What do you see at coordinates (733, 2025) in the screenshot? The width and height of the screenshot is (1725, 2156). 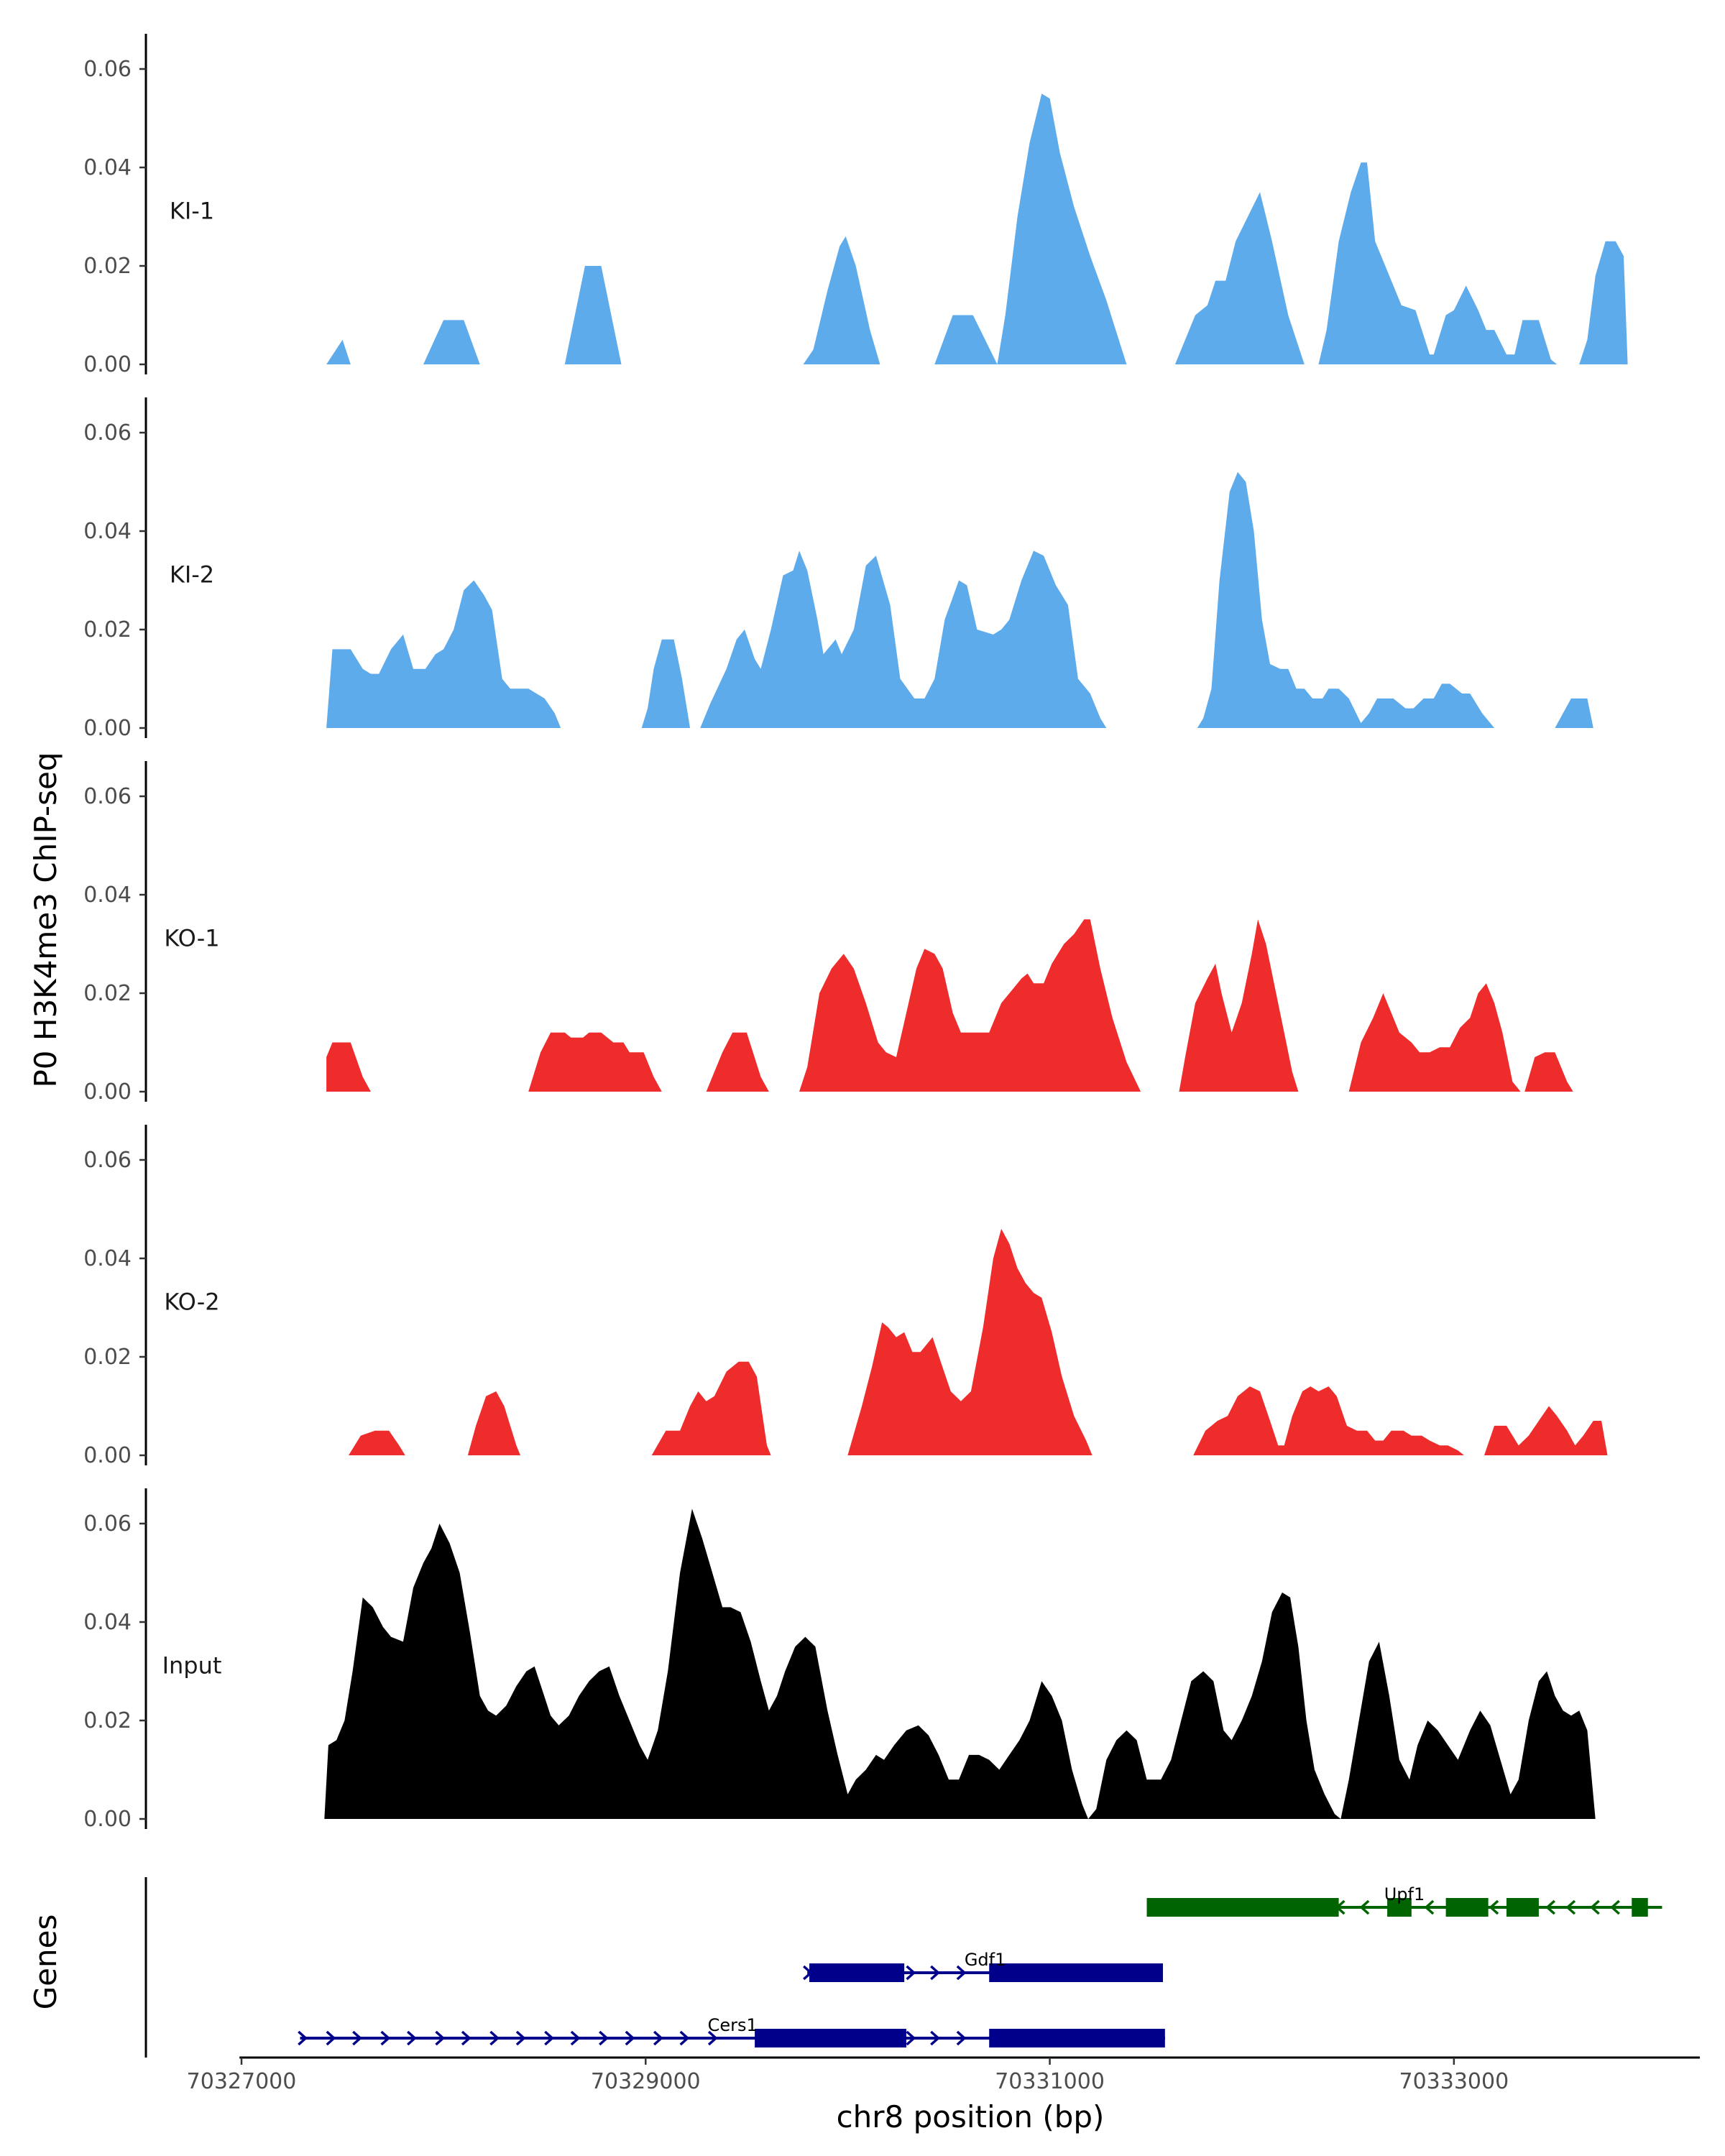 I see `gene-label-cers1: Cers1` at bounding box center [733, 2025].